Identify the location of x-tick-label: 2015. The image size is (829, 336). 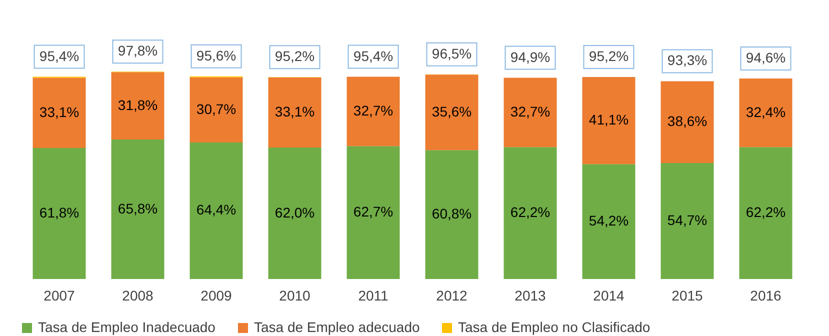
(688, 296).